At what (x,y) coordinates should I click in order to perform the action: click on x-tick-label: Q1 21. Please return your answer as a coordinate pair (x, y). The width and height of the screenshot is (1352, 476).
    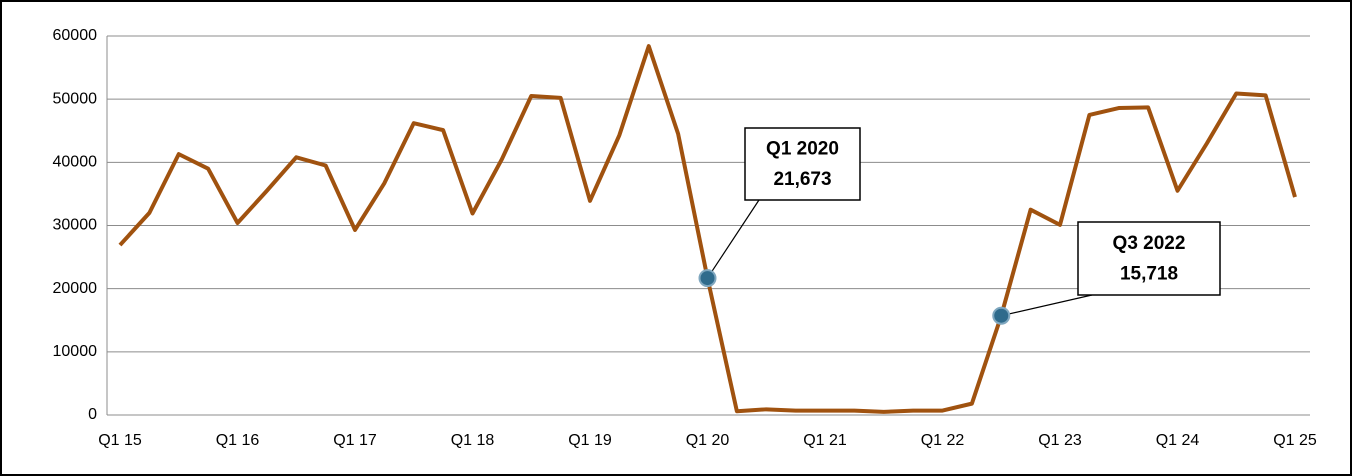
    Looking at the image, I should click on (825, 440).